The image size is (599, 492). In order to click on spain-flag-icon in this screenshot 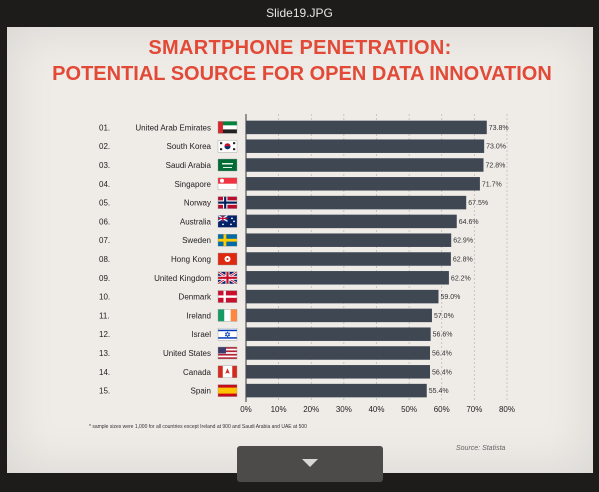, I will do `click(227, 390)`.